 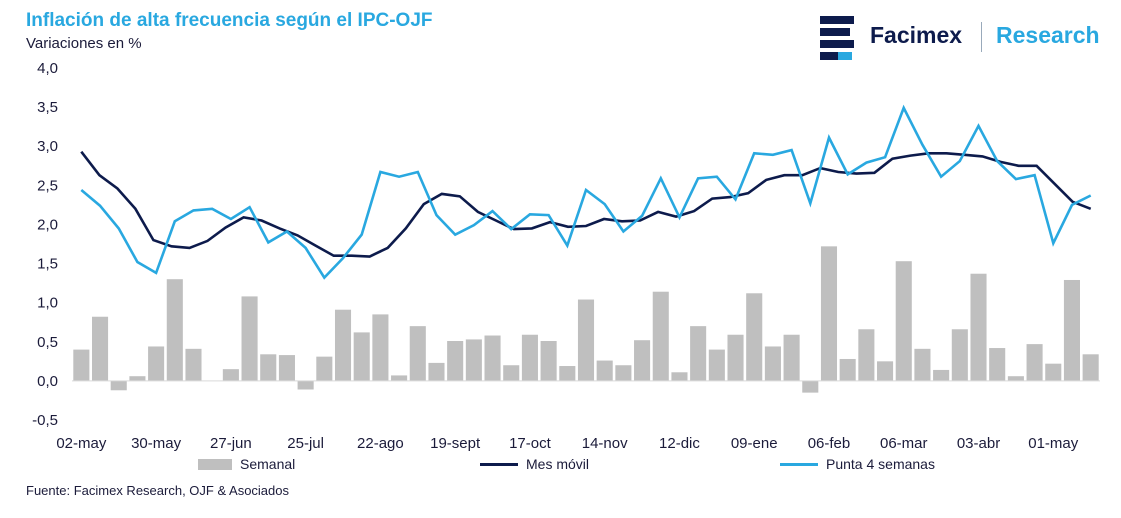 What do you see at coordinates (47, 303) in the screenshot?
I see `y-tick-label: 1,0` at bounding box center [47, 303].